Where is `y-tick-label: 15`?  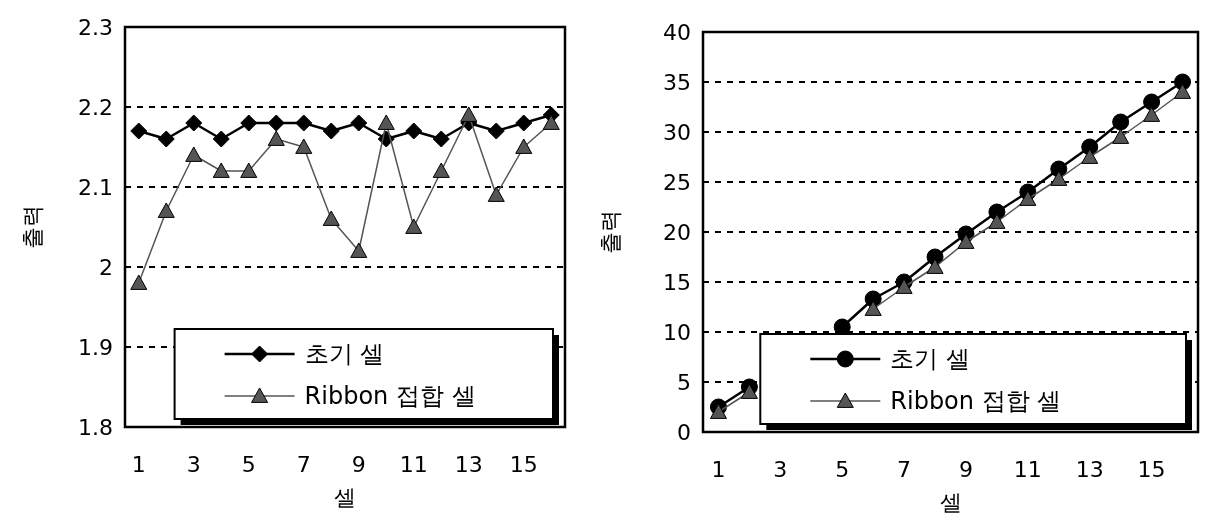 y-tick-label: 15 is located at coordinates (677, 282).